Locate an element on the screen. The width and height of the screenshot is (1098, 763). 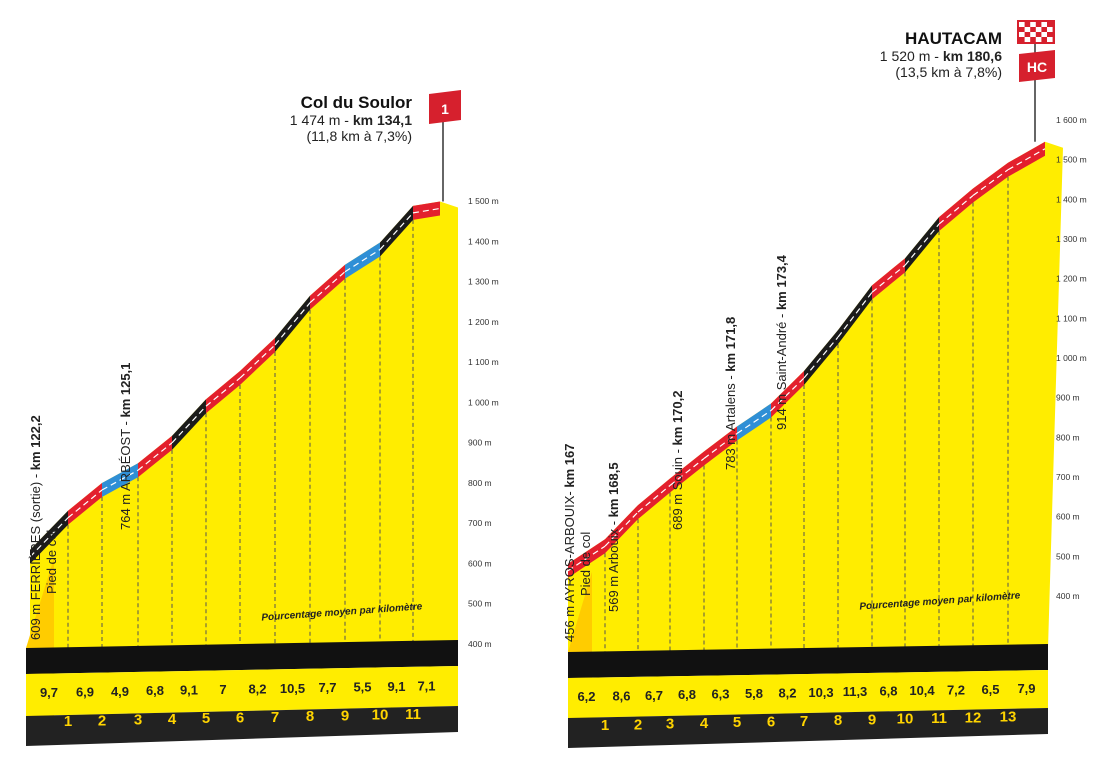
summit-altitude-line: 1 474 m - km 134,1 is located at coordinates (351, 120).